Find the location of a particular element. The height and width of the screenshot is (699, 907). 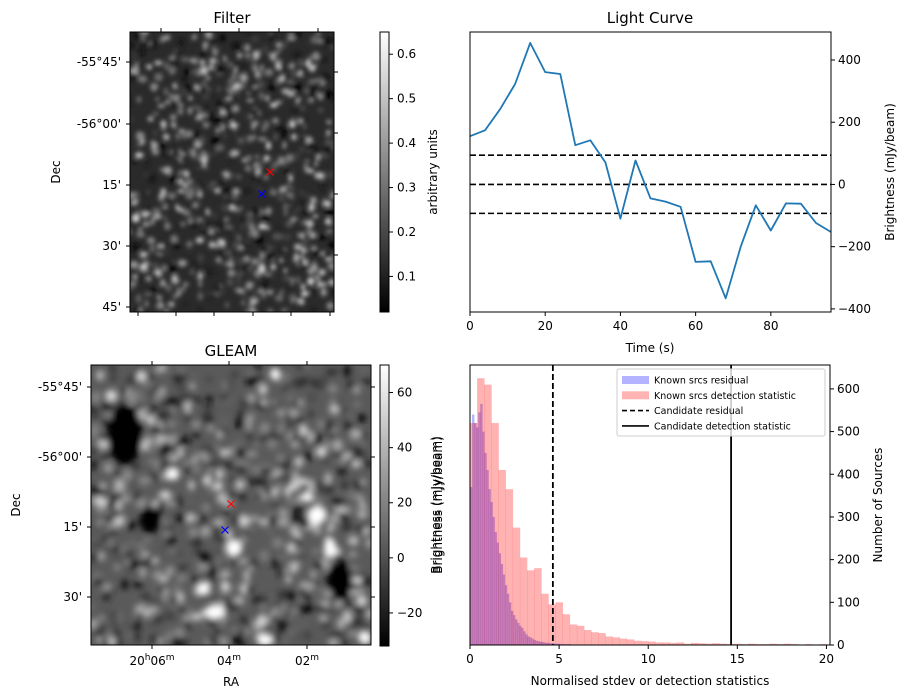

filter-y-tick-label: 30' is located at coordinates (111, 246).